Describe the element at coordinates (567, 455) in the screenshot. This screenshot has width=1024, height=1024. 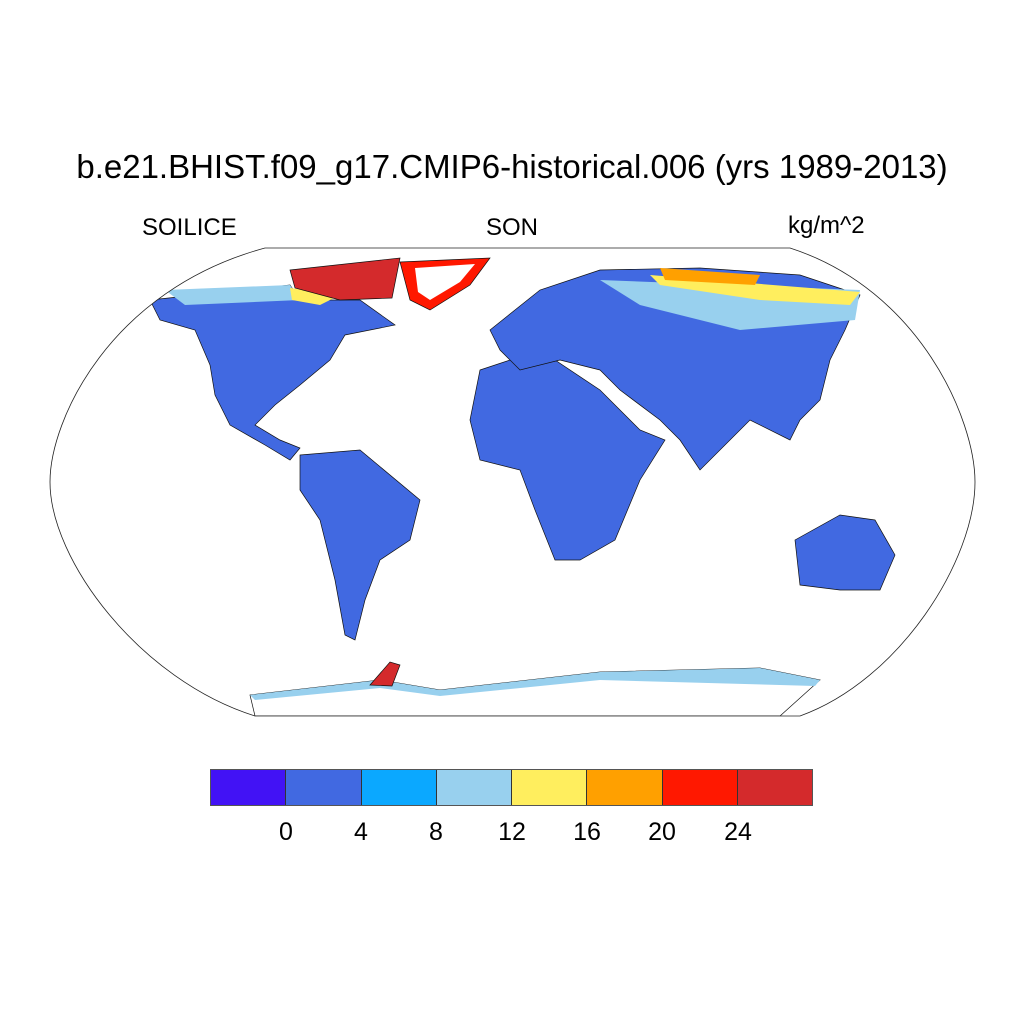
I see `africa` at that location.